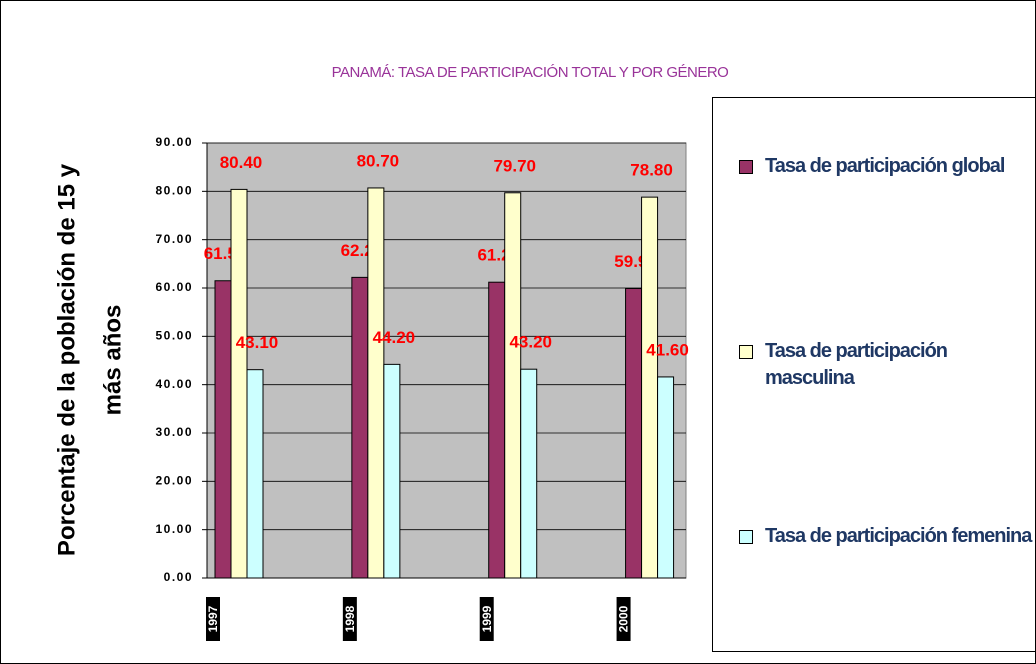 The height and width of the screenshot is (664, 1036). What do you see at coordinates (112, 360) in the screenshot?
I see `y-axis-label: más años` at bounding box center [112, 360].